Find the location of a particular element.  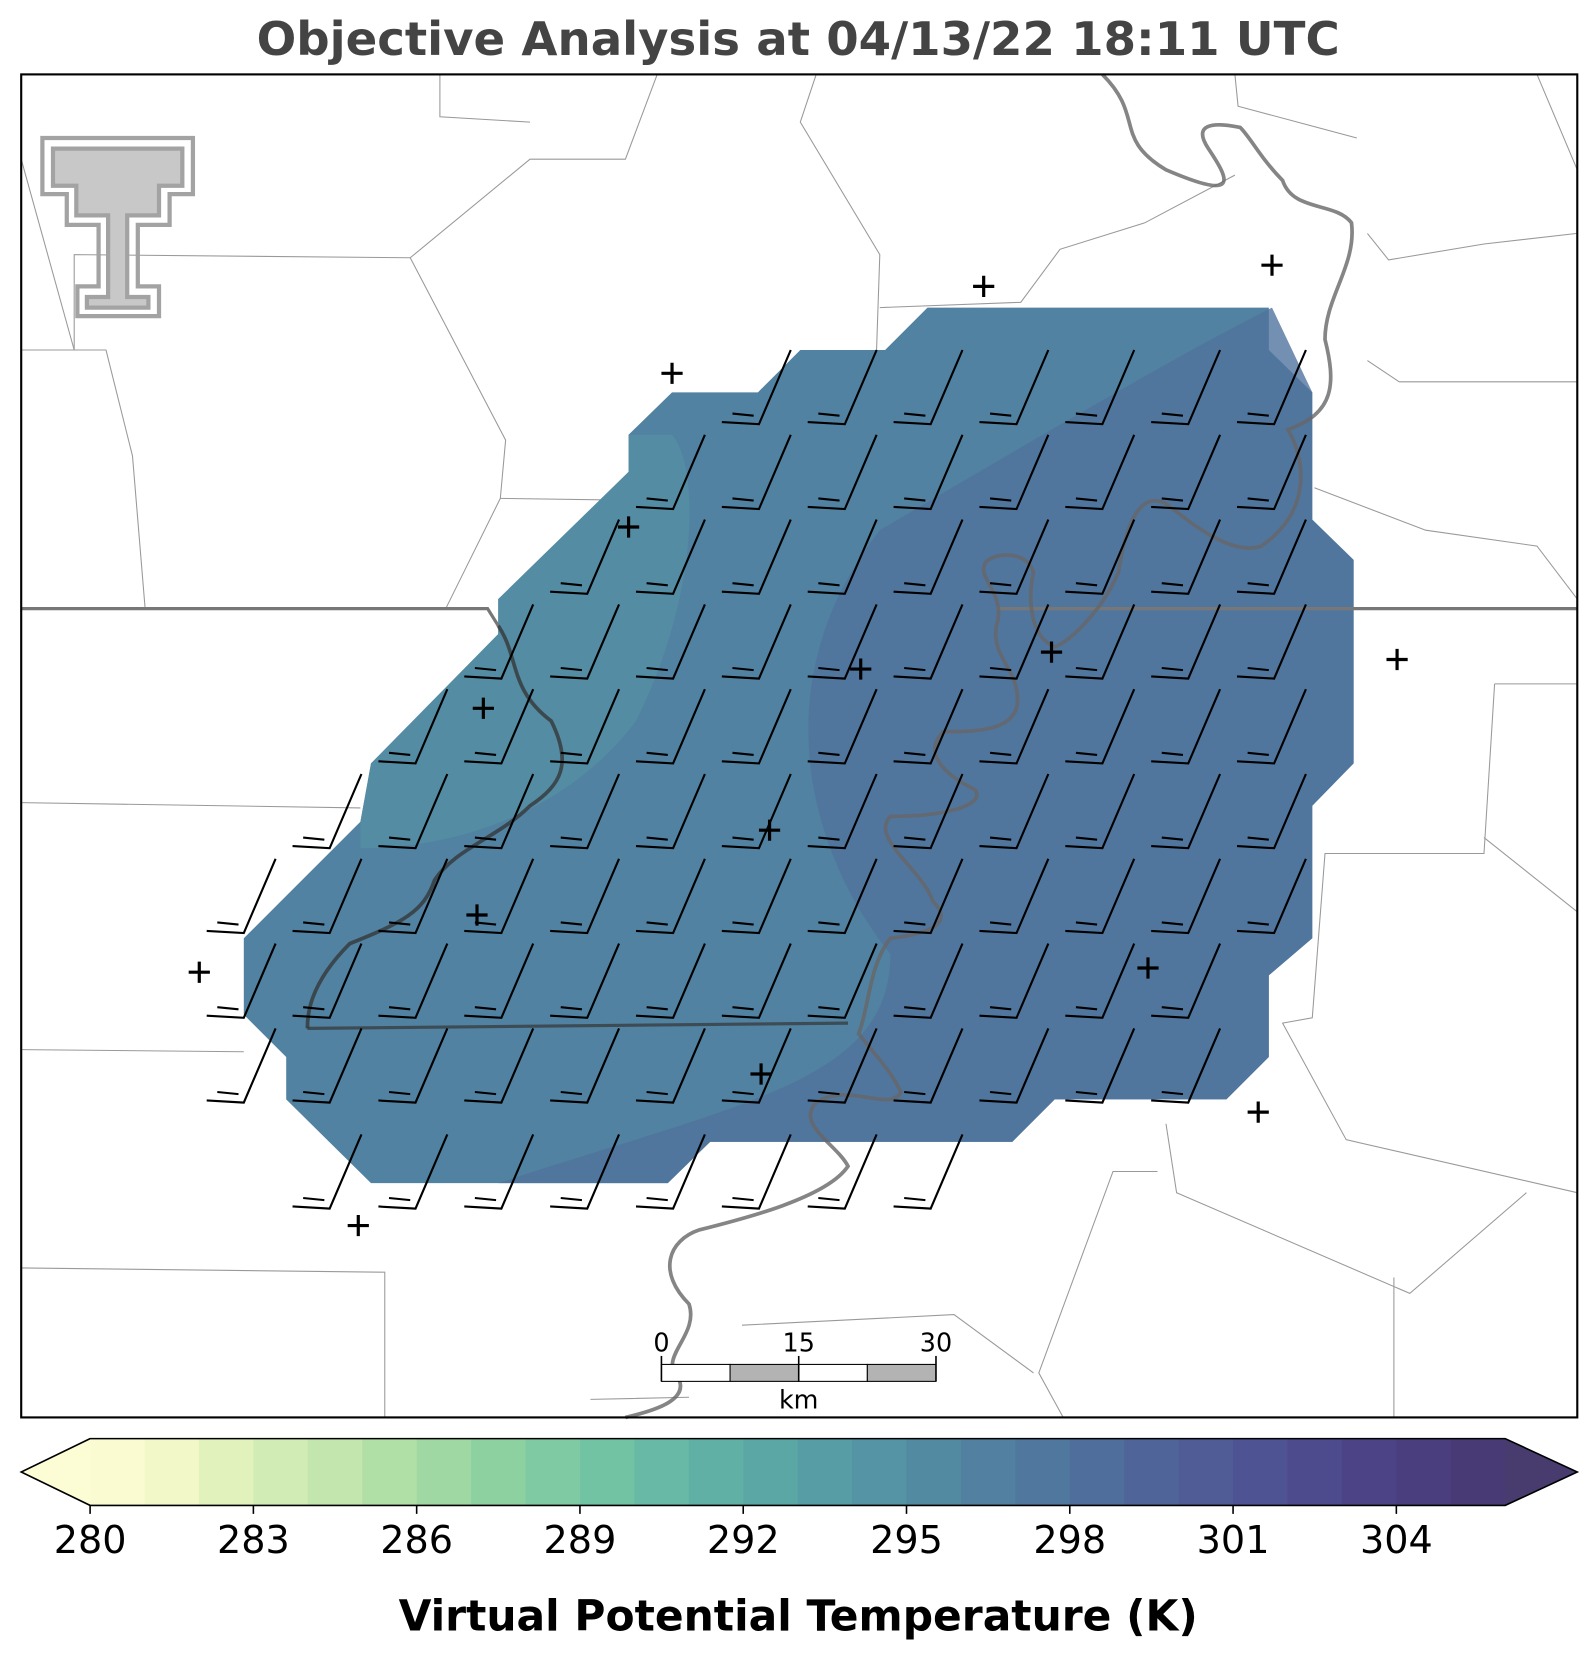

colorbar-extend-high is located at coordinates (1541, 1472).